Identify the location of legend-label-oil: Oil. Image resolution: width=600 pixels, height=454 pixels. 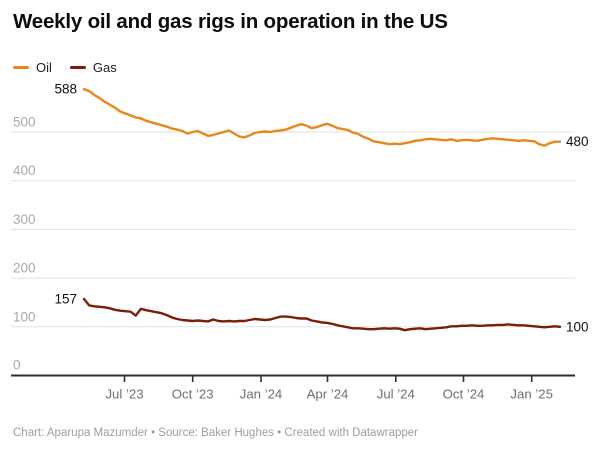
(44, 67).